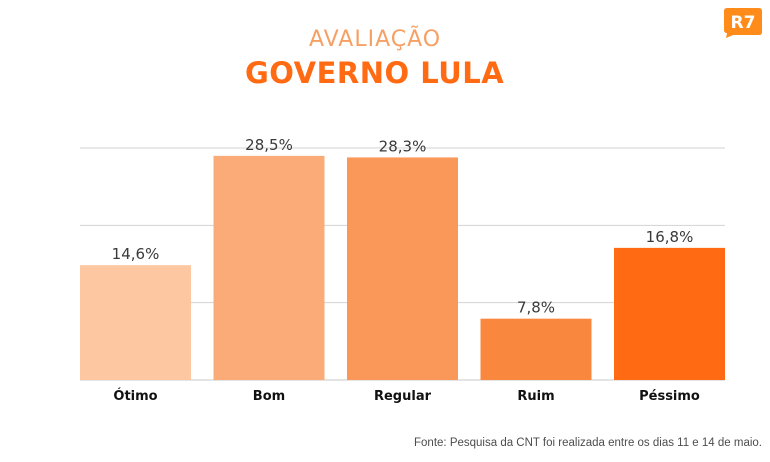 This screenshot has width=770, height=462. Describe the element at coordinates (269, 396) in the screenshot. I see `category-label: Bom` at that location.